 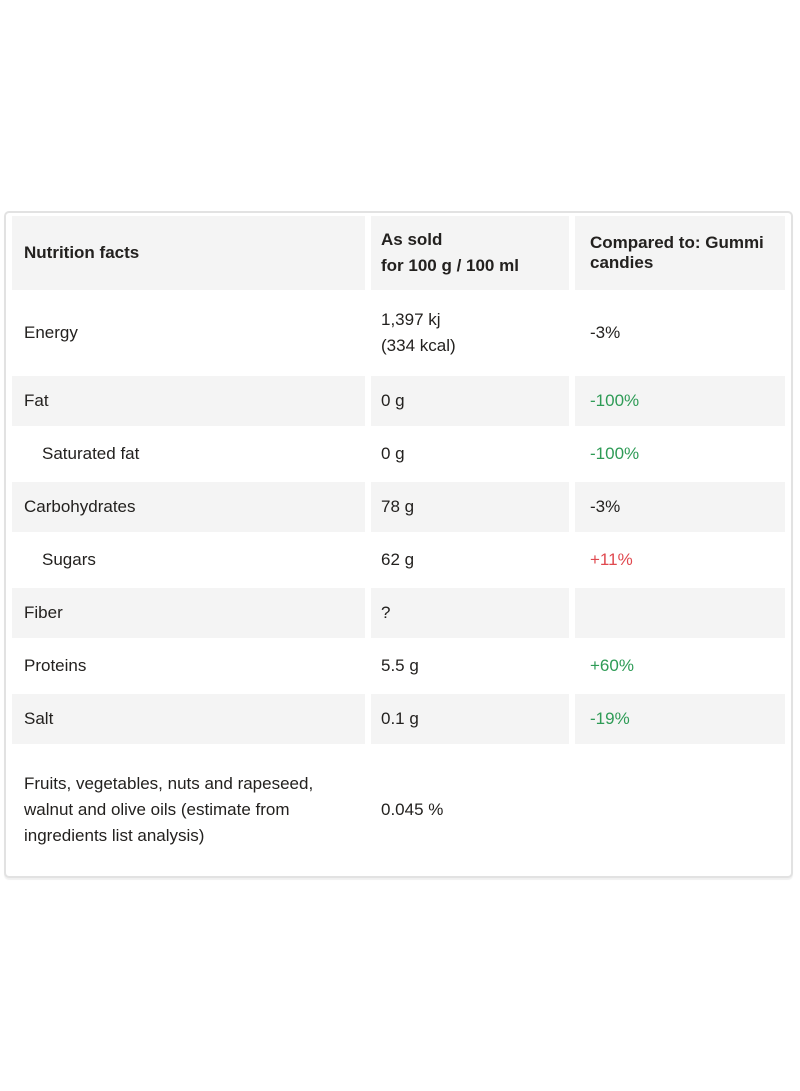 I want to click on row-label: Saturated fat, so click(x=188, y=454).